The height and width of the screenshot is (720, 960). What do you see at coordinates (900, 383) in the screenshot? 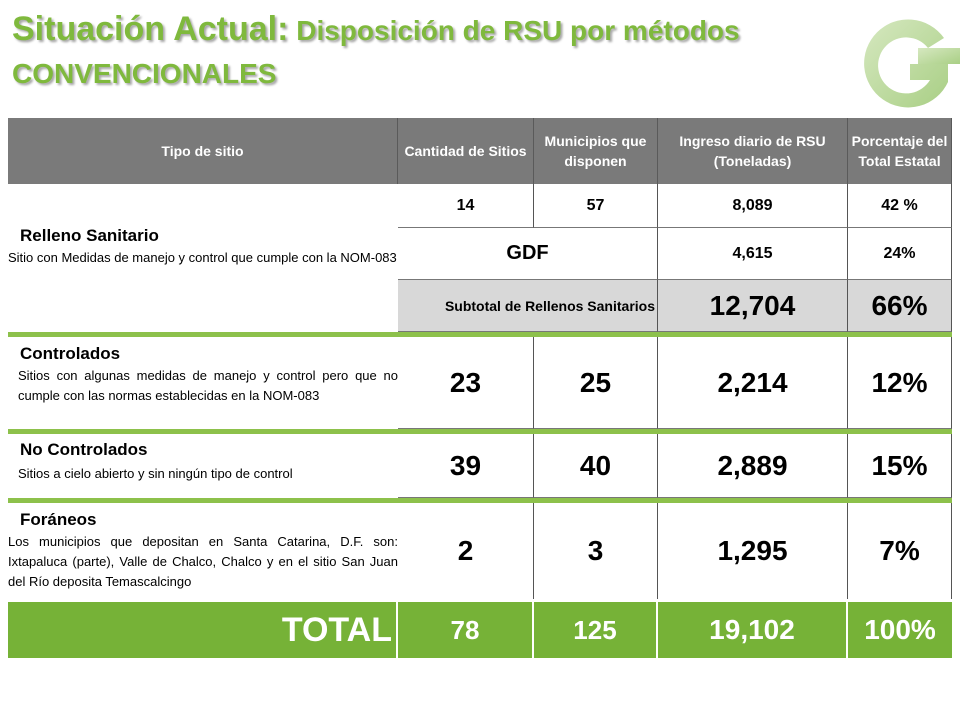
I see `controlados-porcentaje: 12%` at bounding box center [900, 383].